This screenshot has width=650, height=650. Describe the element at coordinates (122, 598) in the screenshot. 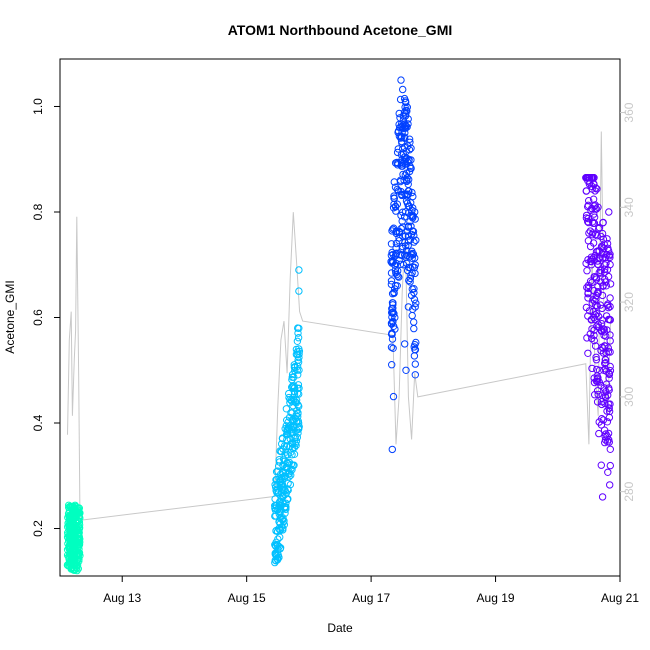

I see `x-tick-label: Aug 13` at that location.